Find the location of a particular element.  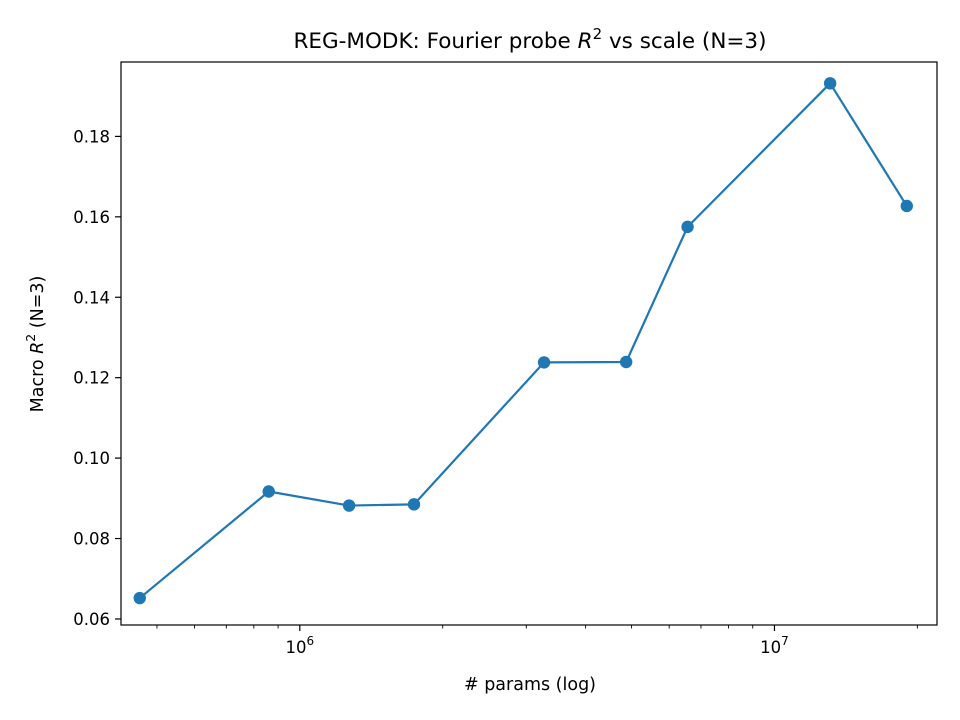

chart-title-var: R is located at coordinates (585, 41).